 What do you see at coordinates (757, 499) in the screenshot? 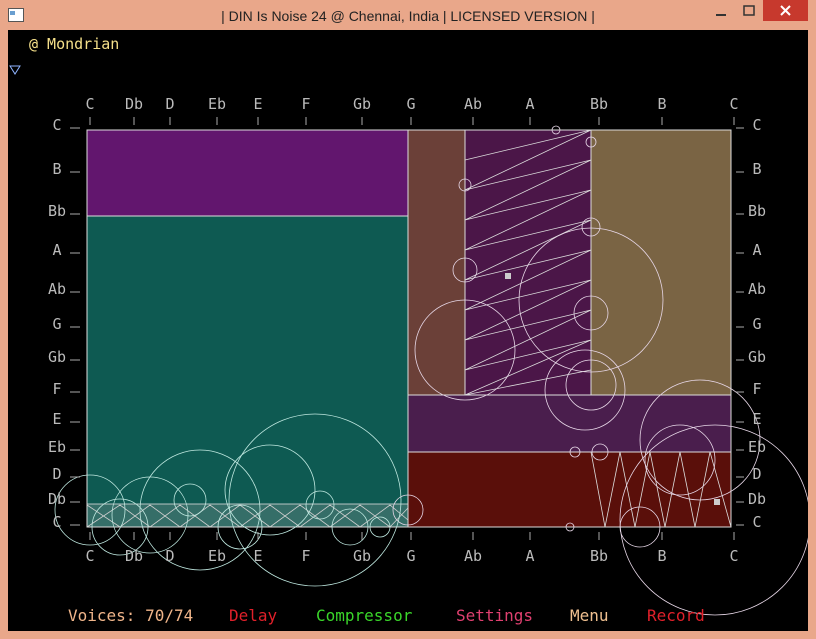
I see `note-label-right: Db` at bounding box center [757, 499].